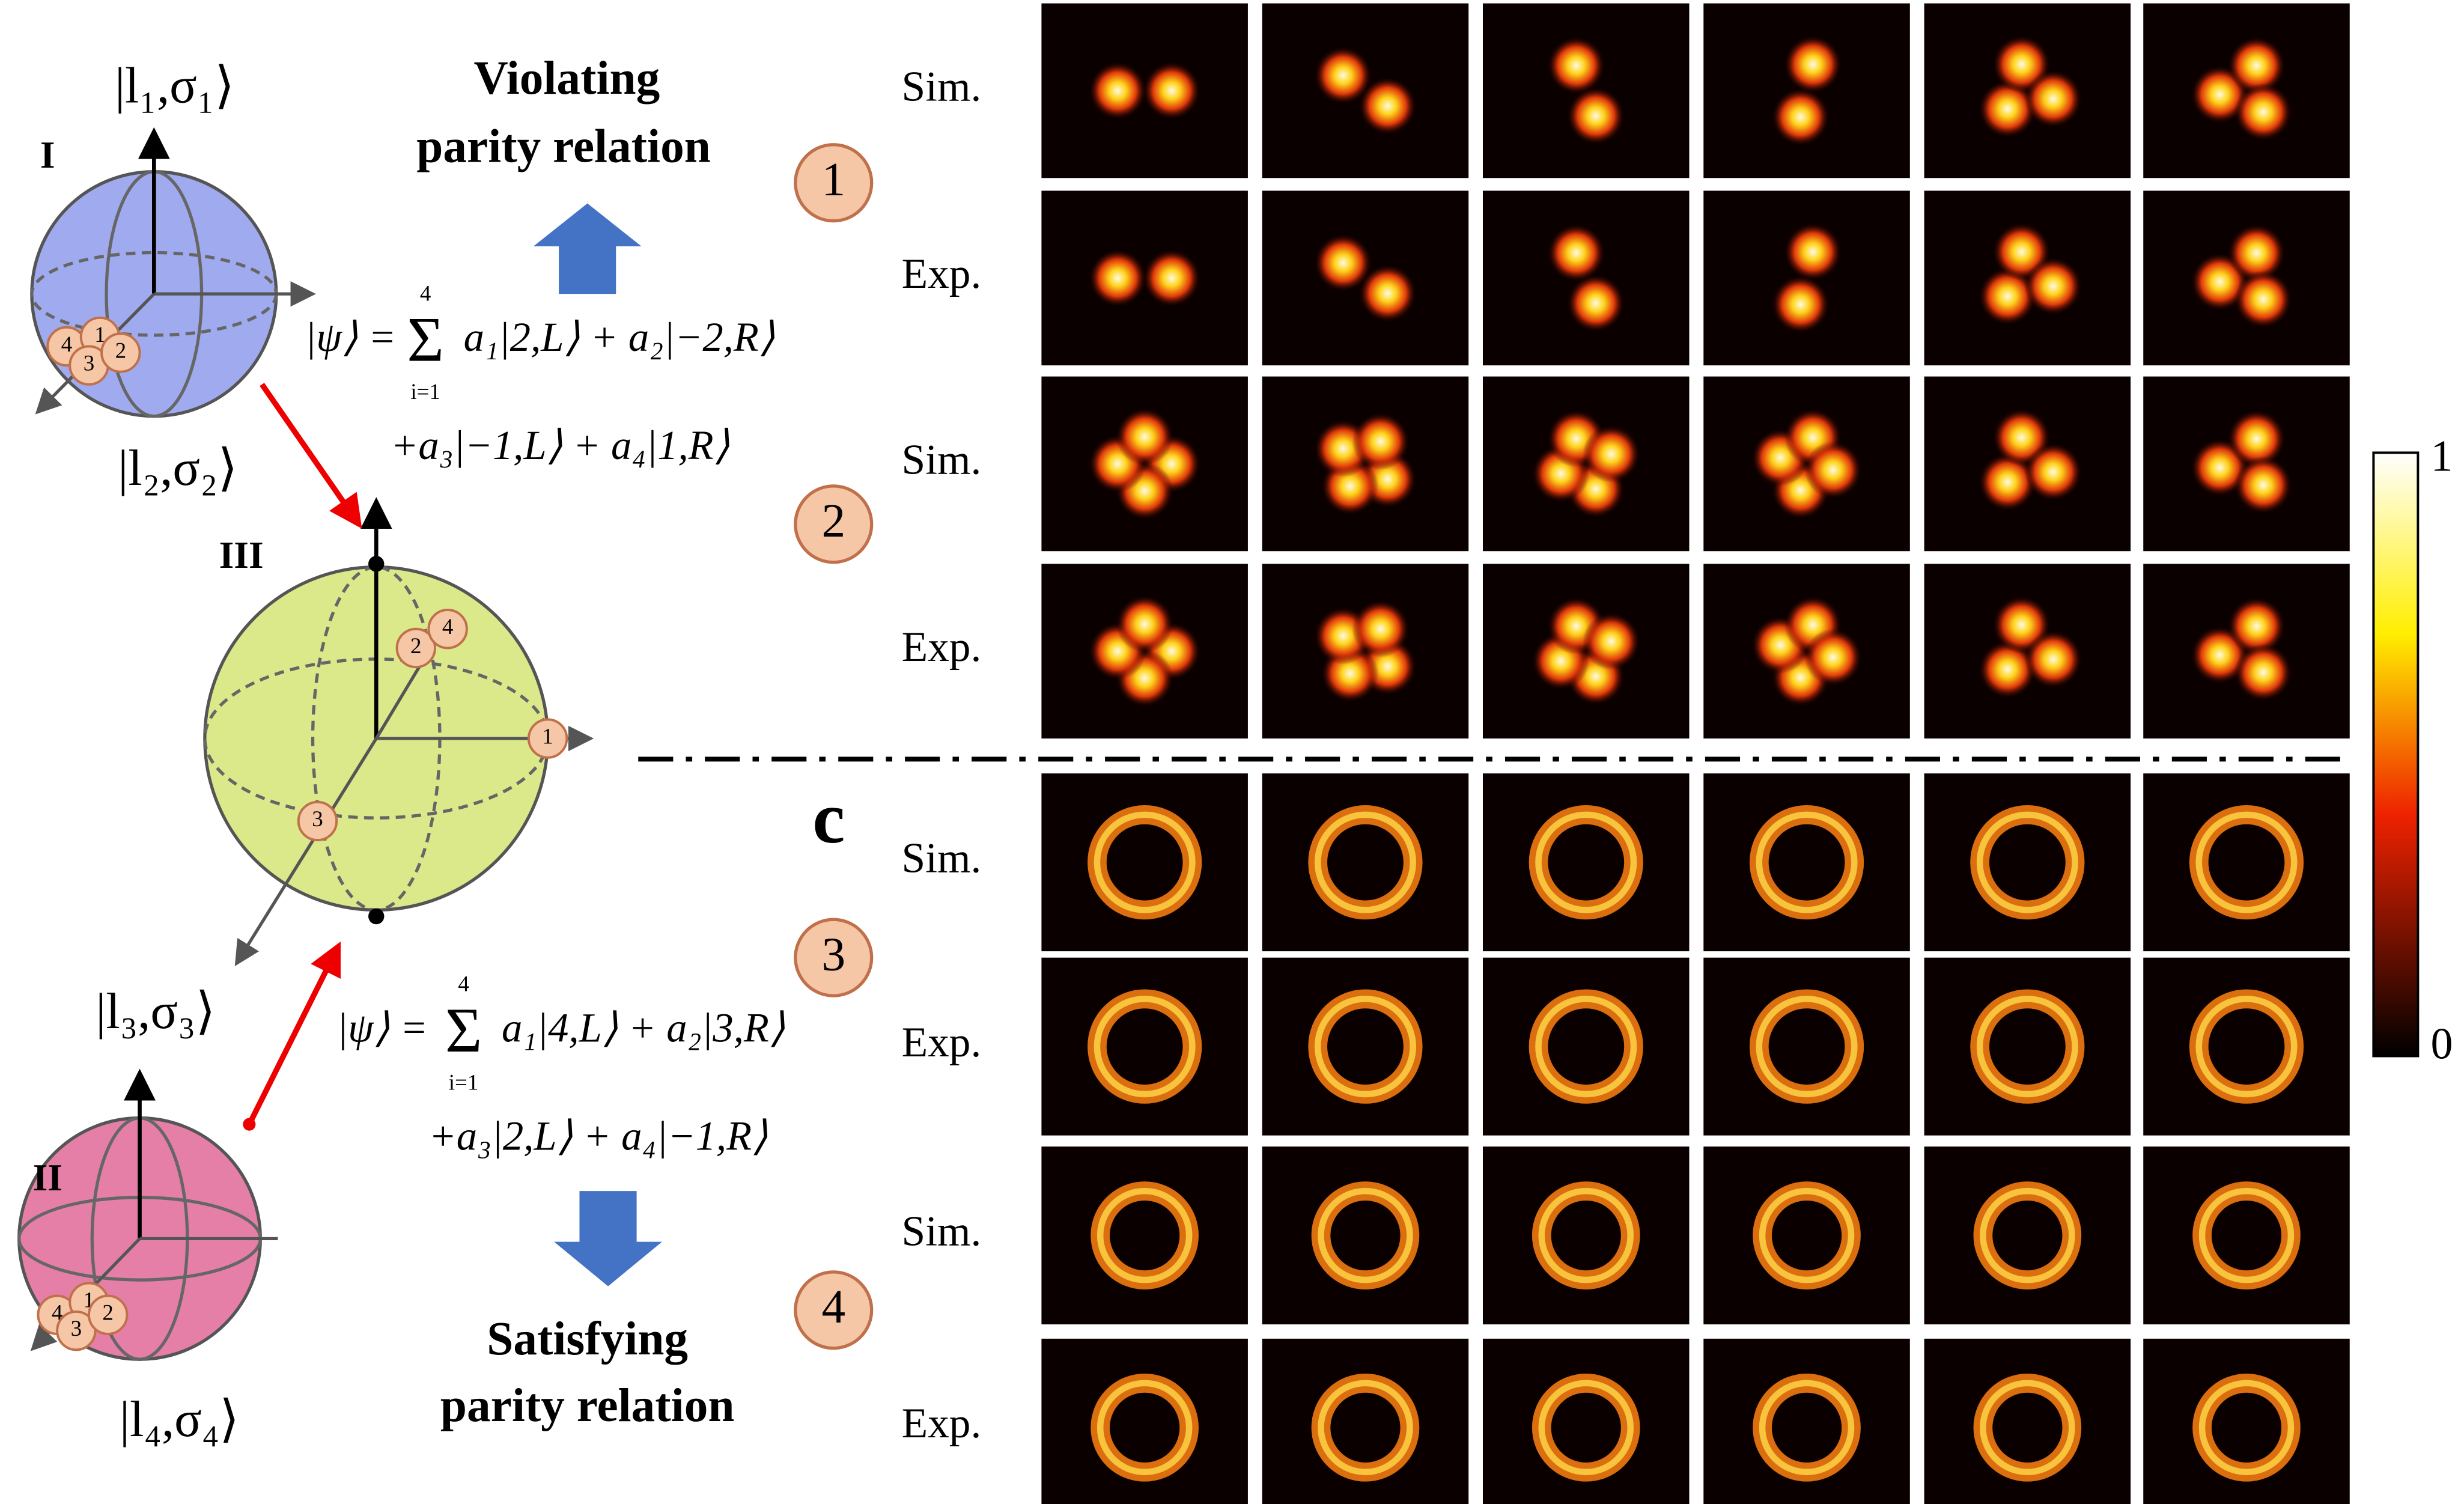 The width and height of the screenshot is (2464, 1504). What do you see at coordinates (48, 154) in the screenshot?
I see `sphere-label: I` at bounding box center [48, 154].